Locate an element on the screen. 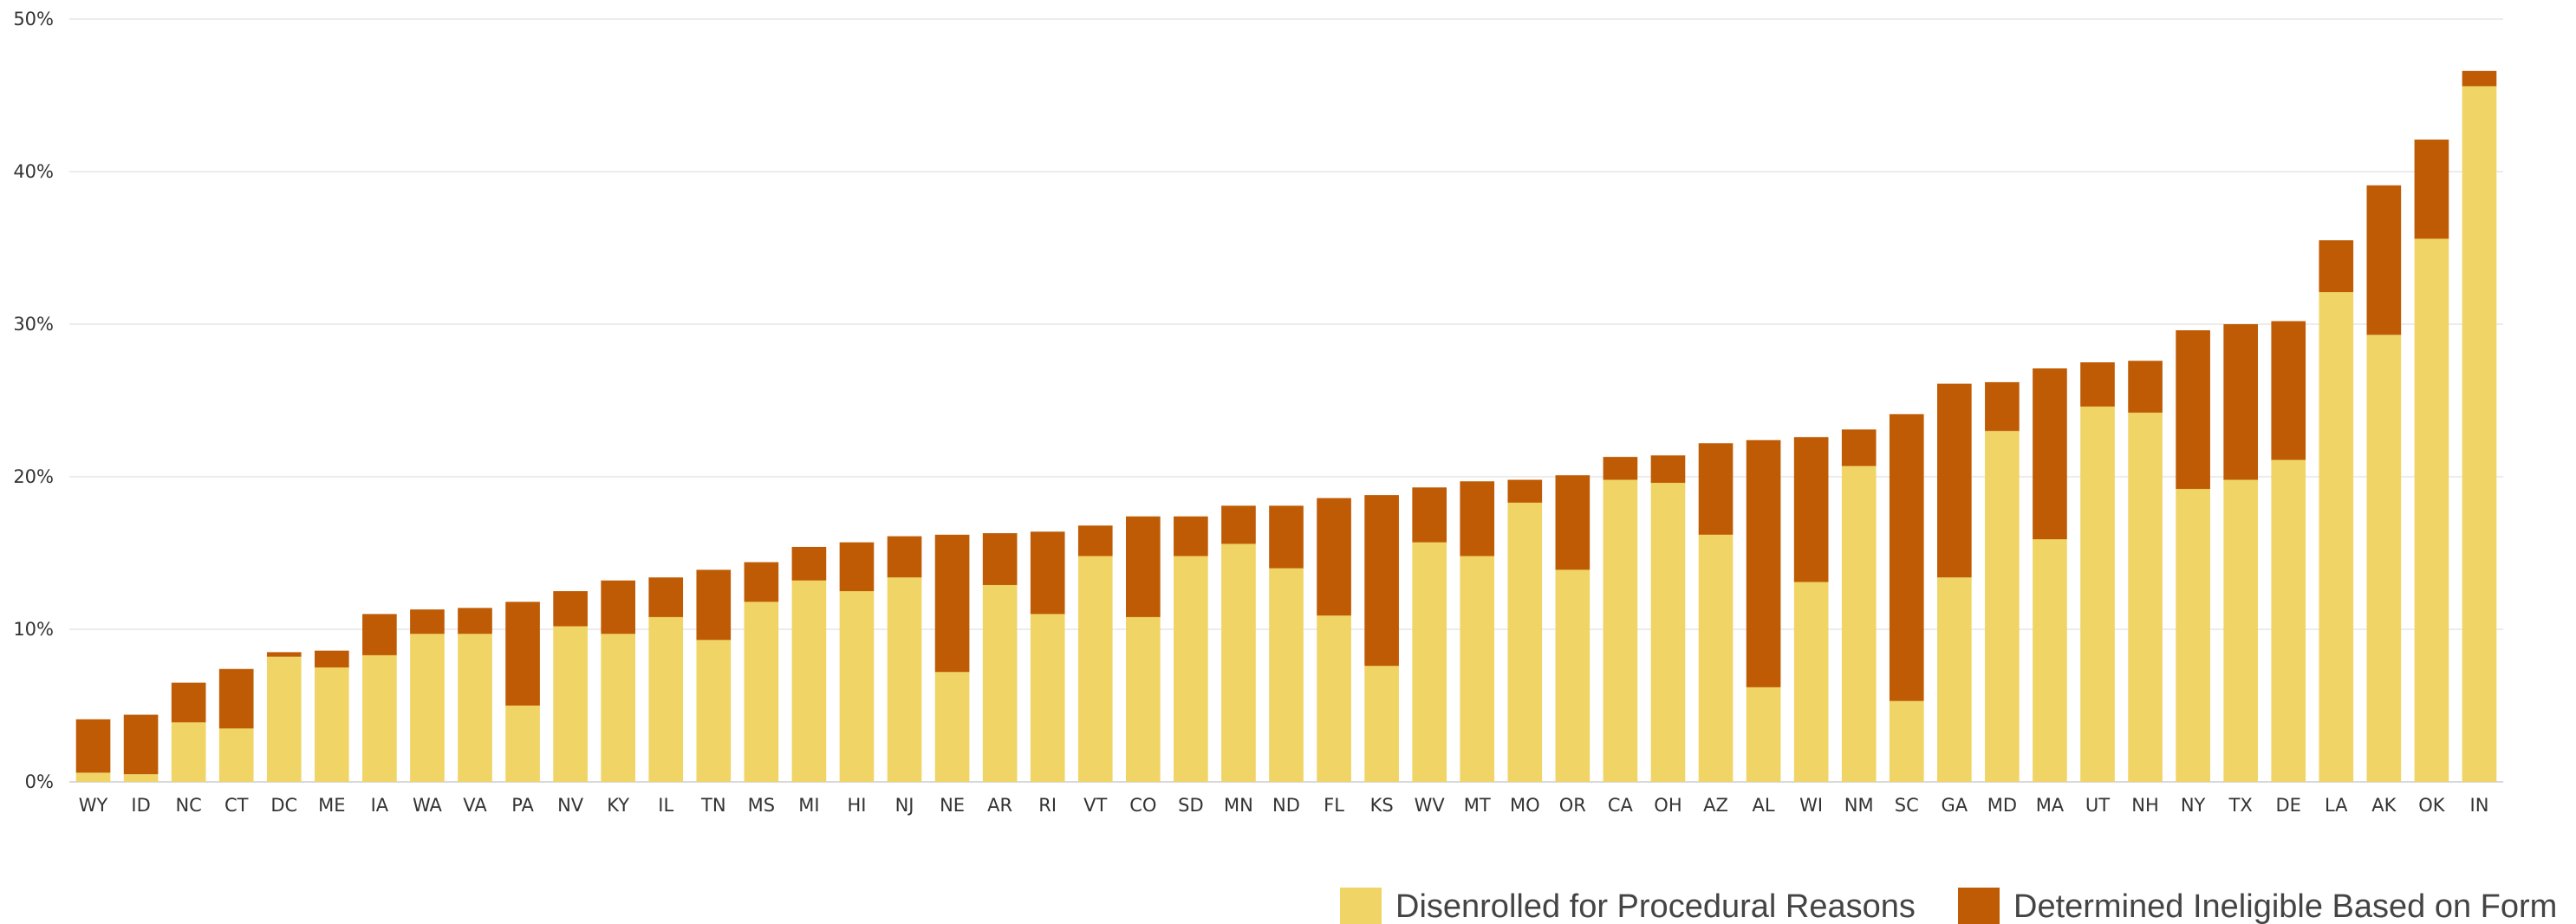 The width and height of the screenshot is (2576, 924). bar-procedural-mn is located at coordinates (1238, 662).